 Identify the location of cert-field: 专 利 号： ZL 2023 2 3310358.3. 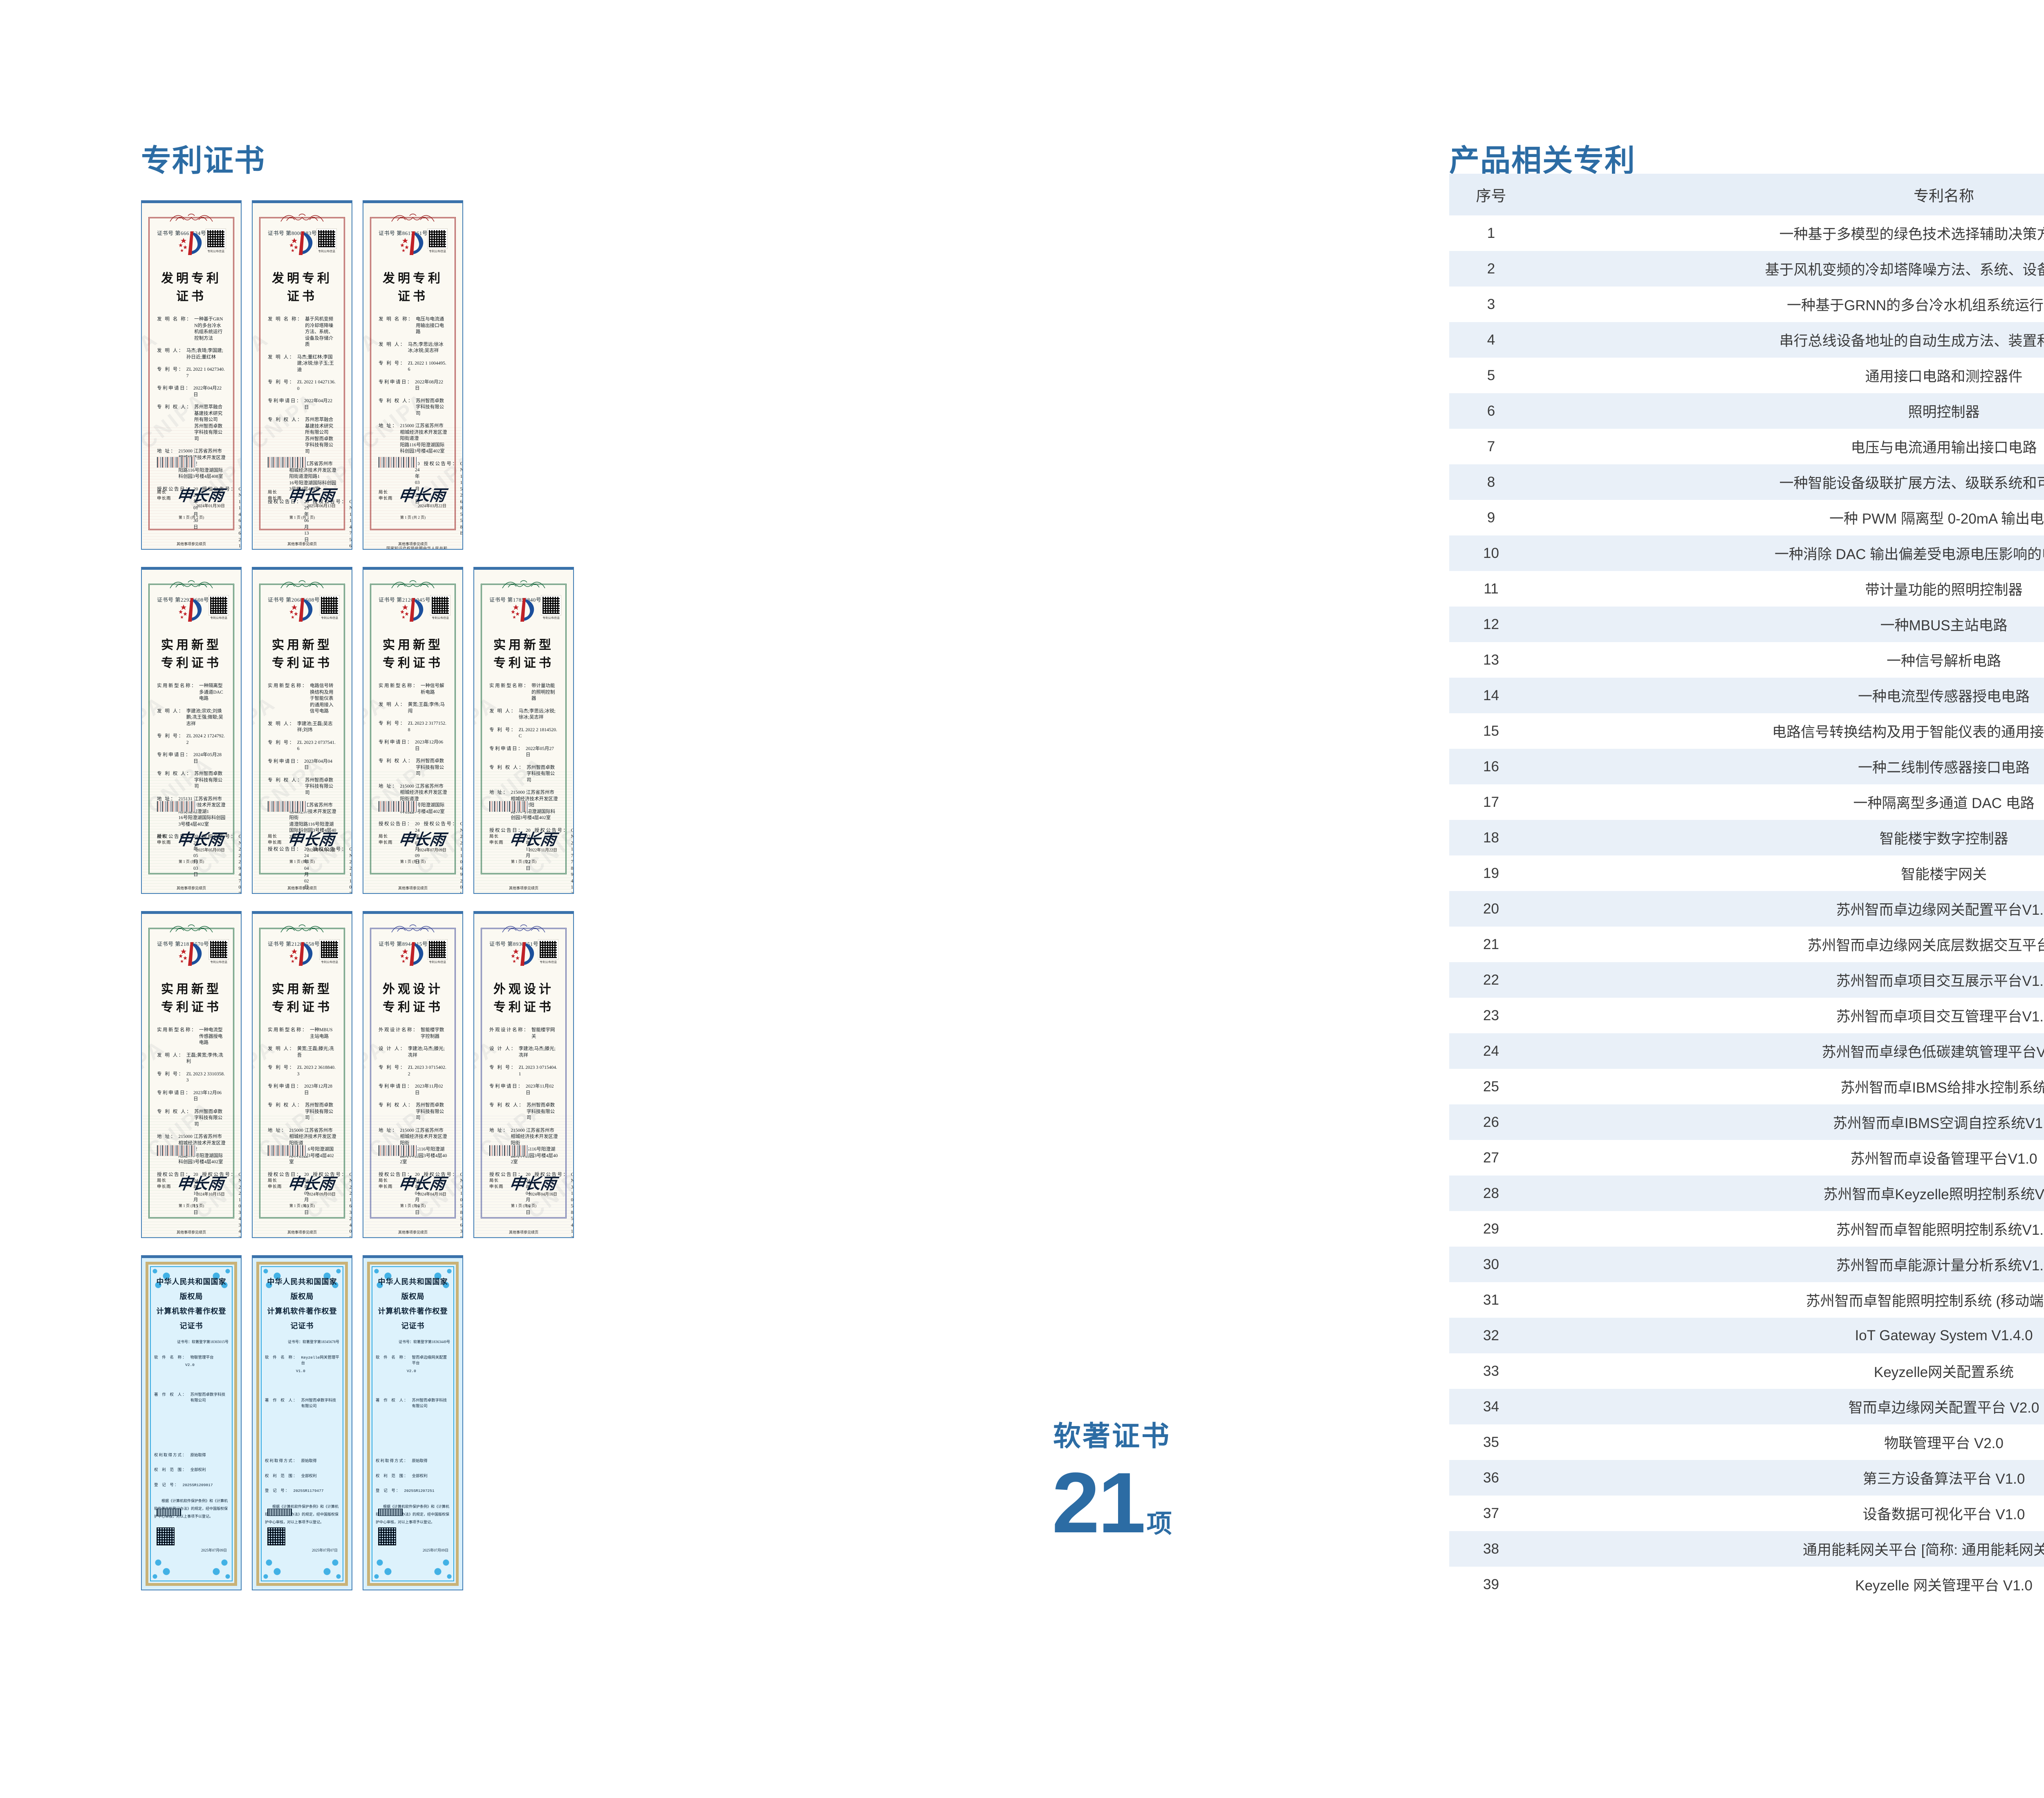
(191, 1077).